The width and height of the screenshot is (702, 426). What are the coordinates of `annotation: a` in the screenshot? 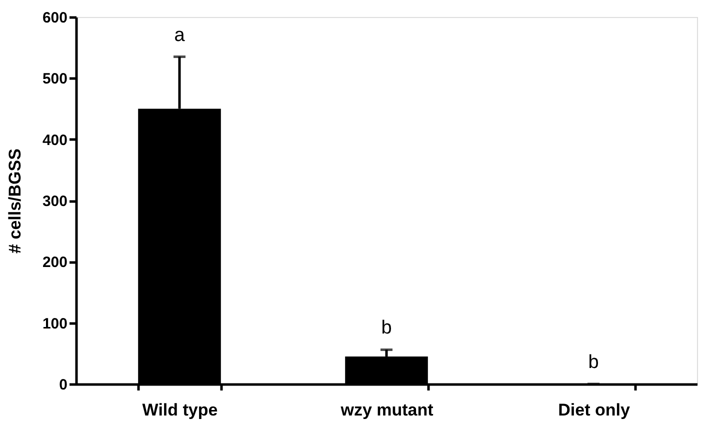 It's located at (180, 35).